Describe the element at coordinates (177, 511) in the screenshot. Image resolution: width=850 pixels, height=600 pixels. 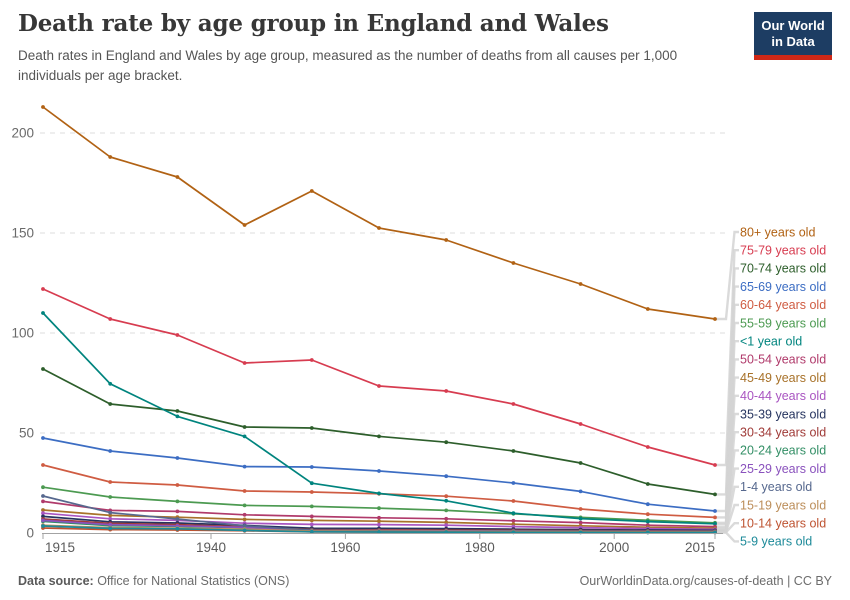
I see `data-point-50-54-years-old-1935` at that location.